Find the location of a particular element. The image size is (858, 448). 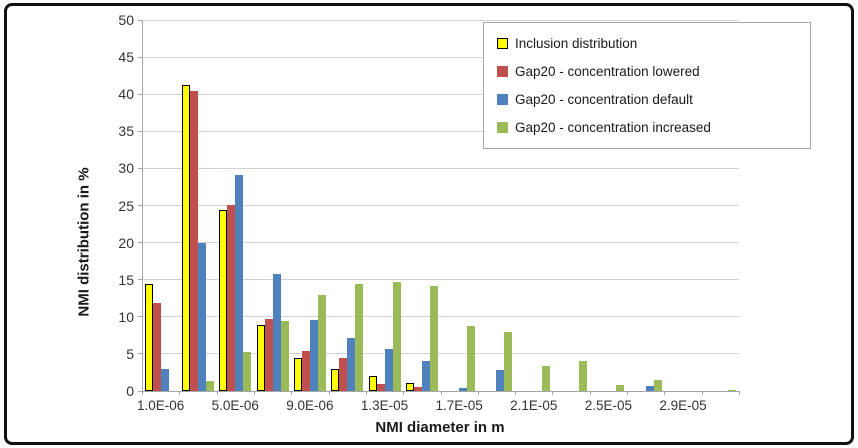

y-tick-label: 20 is located at coordinates (126, 242).